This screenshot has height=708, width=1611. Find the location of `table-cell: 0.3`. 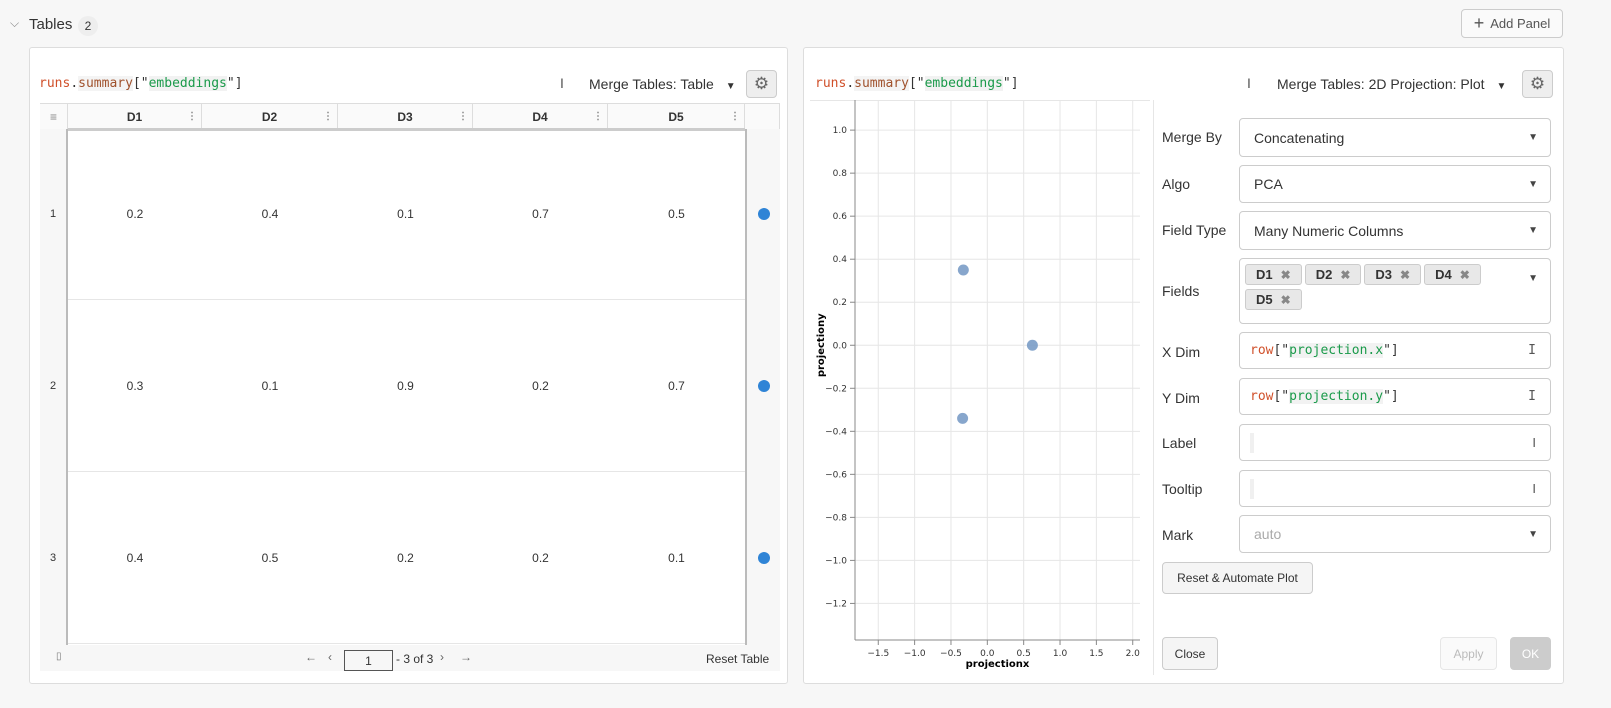

table-cell: 0.3 is located at coordinates (135, 386).